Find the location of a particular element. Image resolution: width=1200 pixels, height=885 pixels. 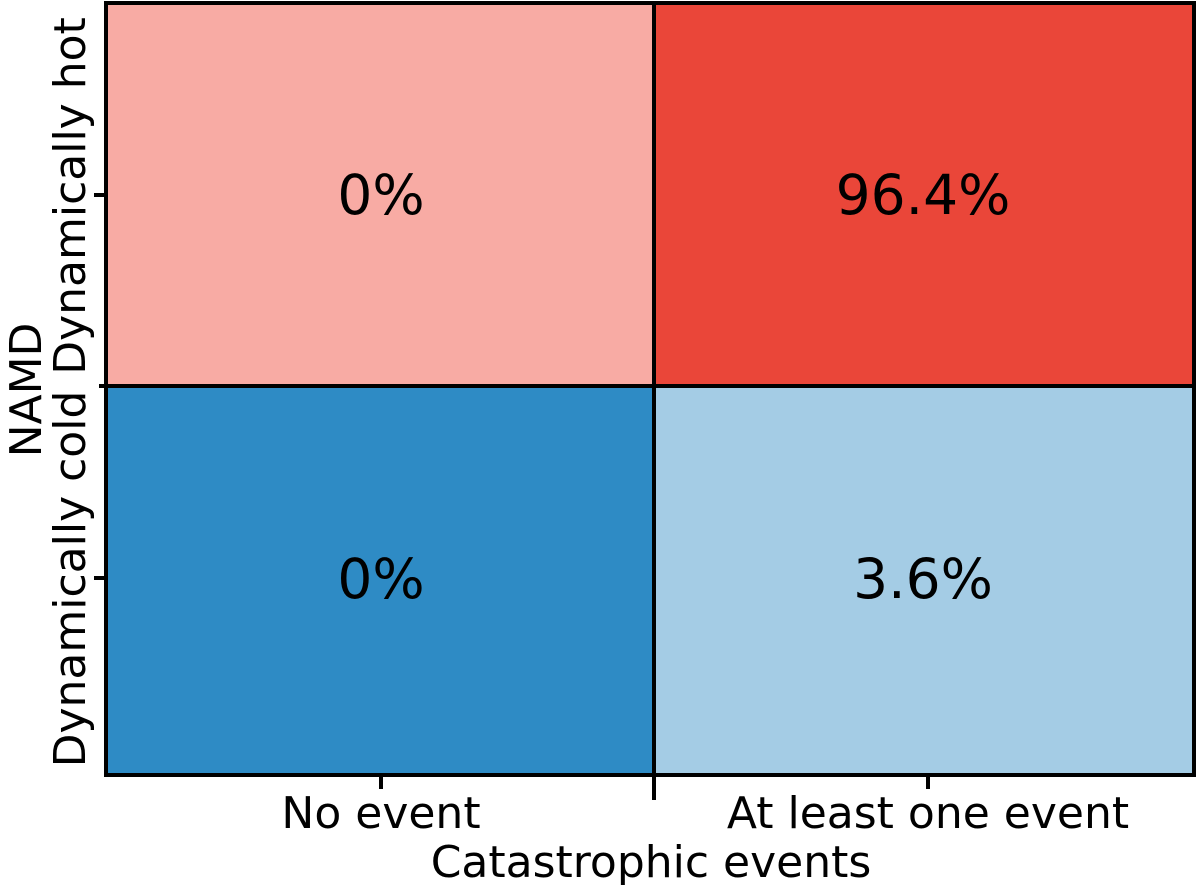

cell-value-cold-event: 3.6% is located at coordinates (923, 579).